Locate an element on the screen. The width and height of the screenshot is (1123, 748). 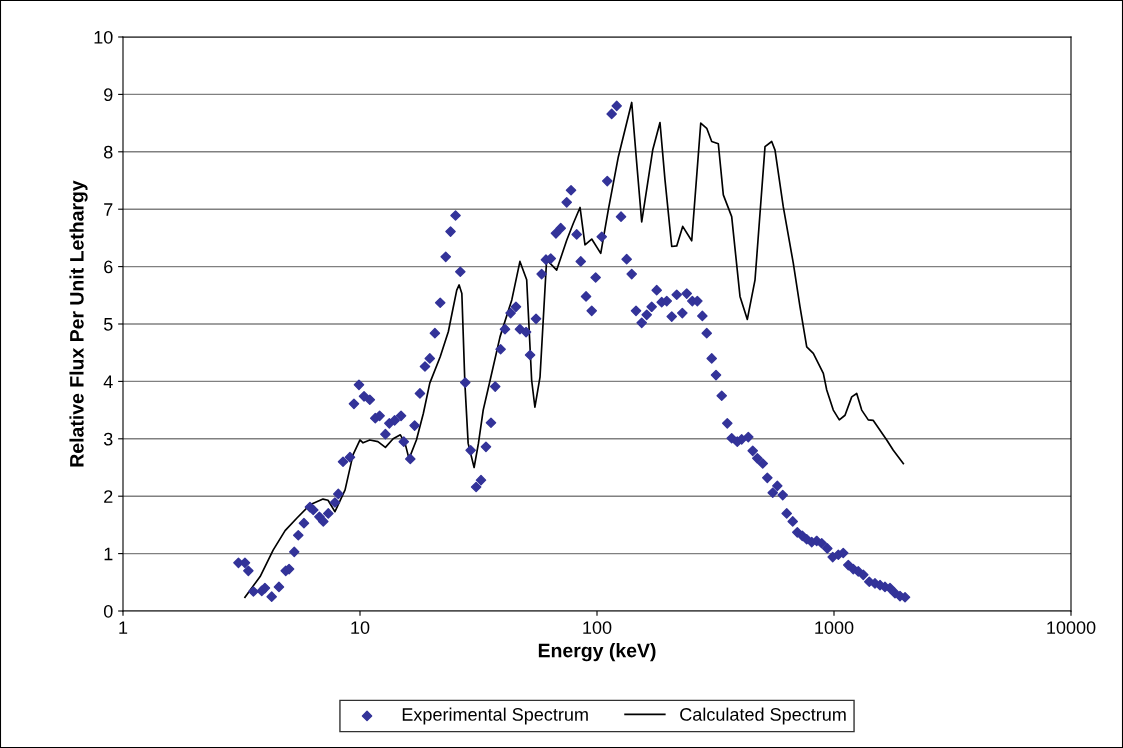
y-axis-title: Relative Flux Per Unit Lethargy is located at coordinates (78, 323).